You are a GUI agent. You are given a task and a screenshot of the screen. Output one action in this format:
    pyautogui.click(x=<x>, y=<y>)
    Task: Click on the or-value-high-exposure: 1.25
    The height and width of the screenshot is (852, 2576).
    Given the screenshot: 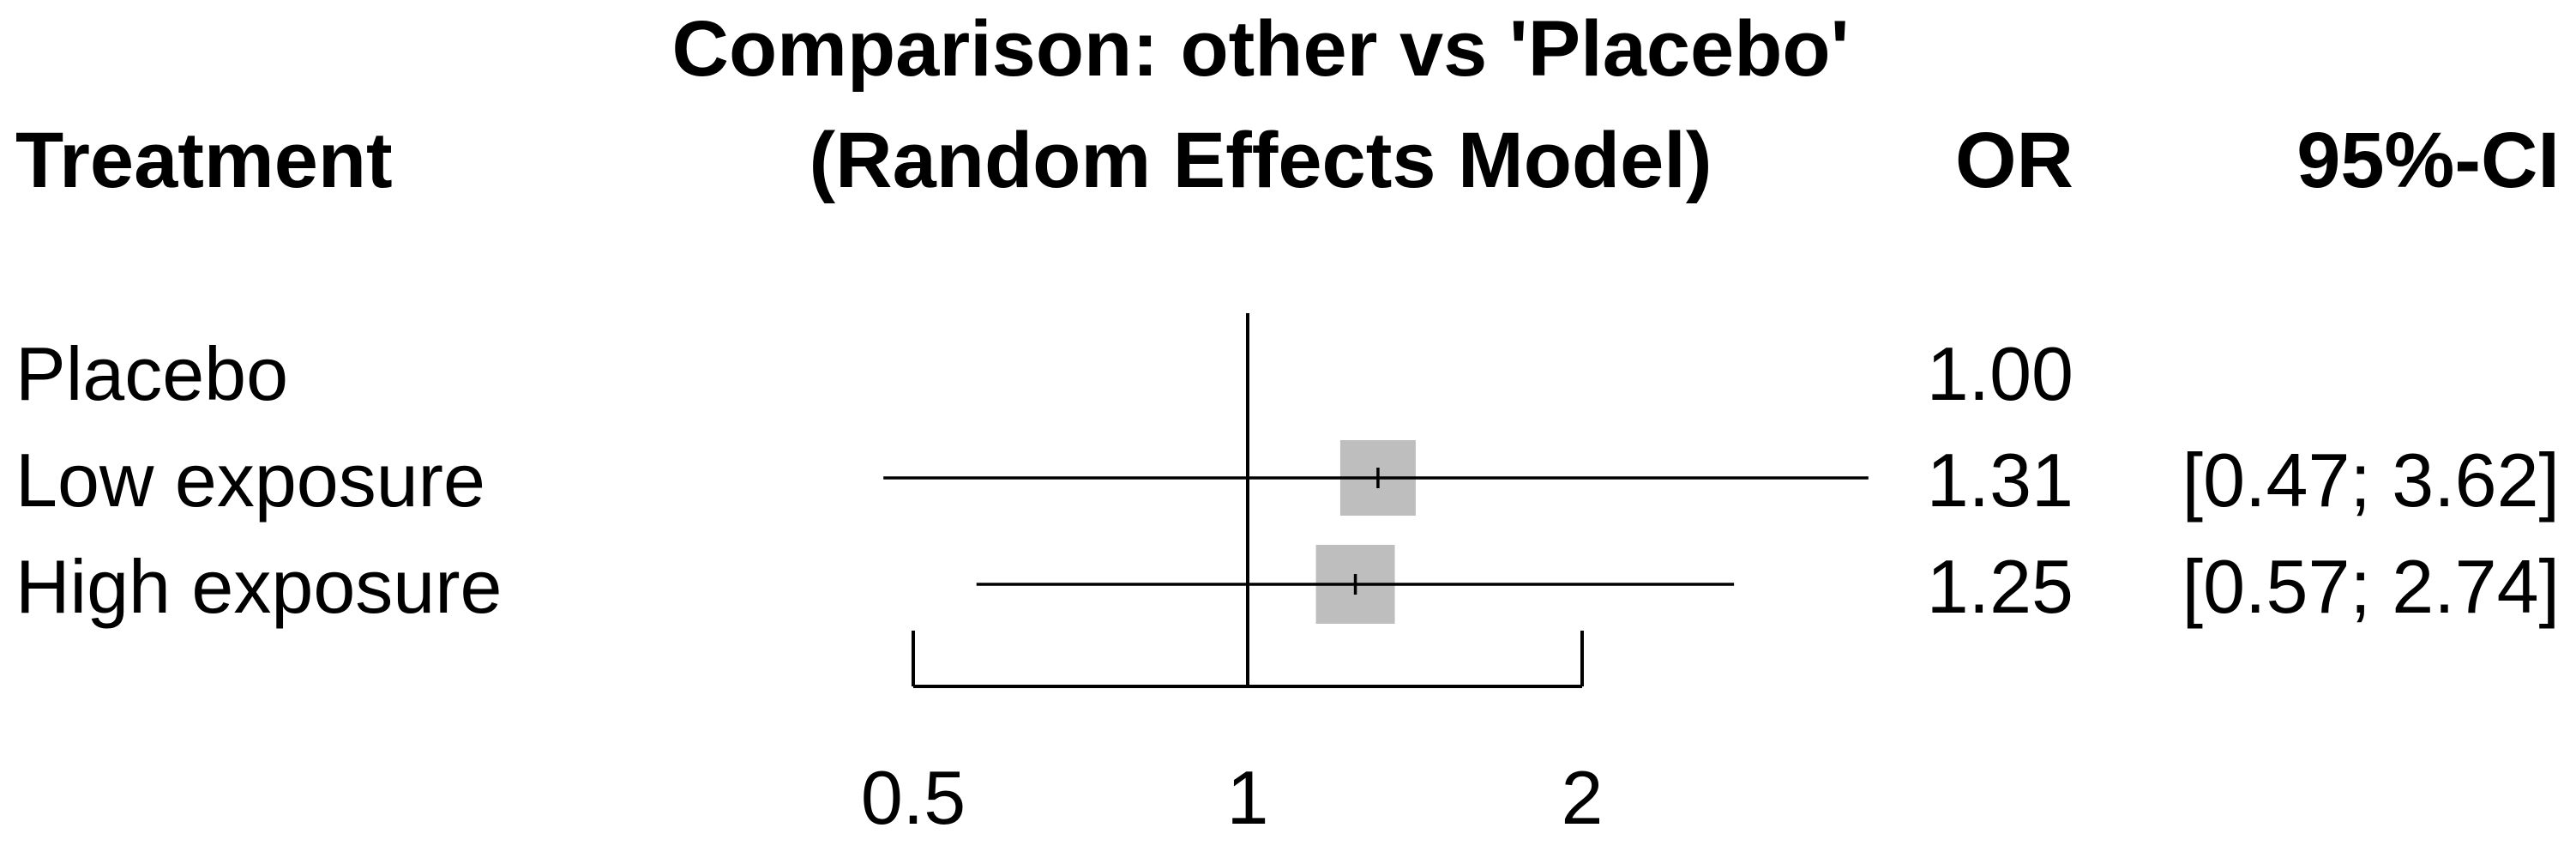 What is the action you would take?
    pyautogui.click(x=2000, y=586)
    